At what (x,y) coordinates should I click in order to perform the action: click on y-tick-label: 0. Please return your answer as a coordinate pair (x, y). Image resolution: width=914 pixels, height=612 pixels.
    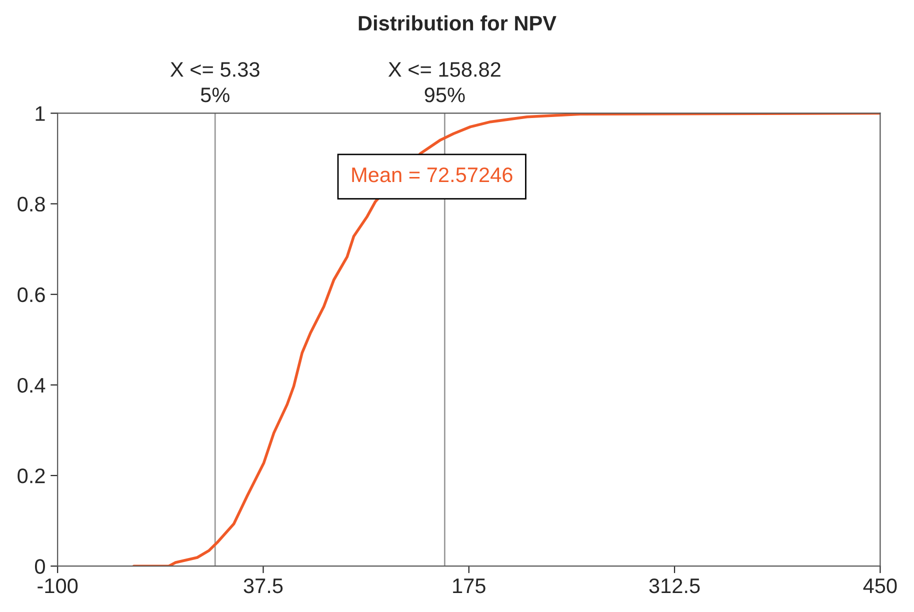
    Looking at the image, I should click on (40, 566).